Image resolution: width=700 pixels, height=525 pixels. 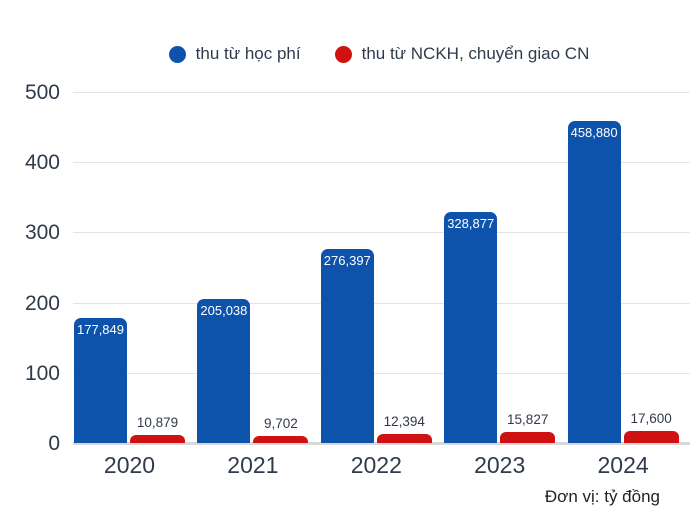 I want to click on y-axis-tick-label-500: 500, so click(x=42, y=92).